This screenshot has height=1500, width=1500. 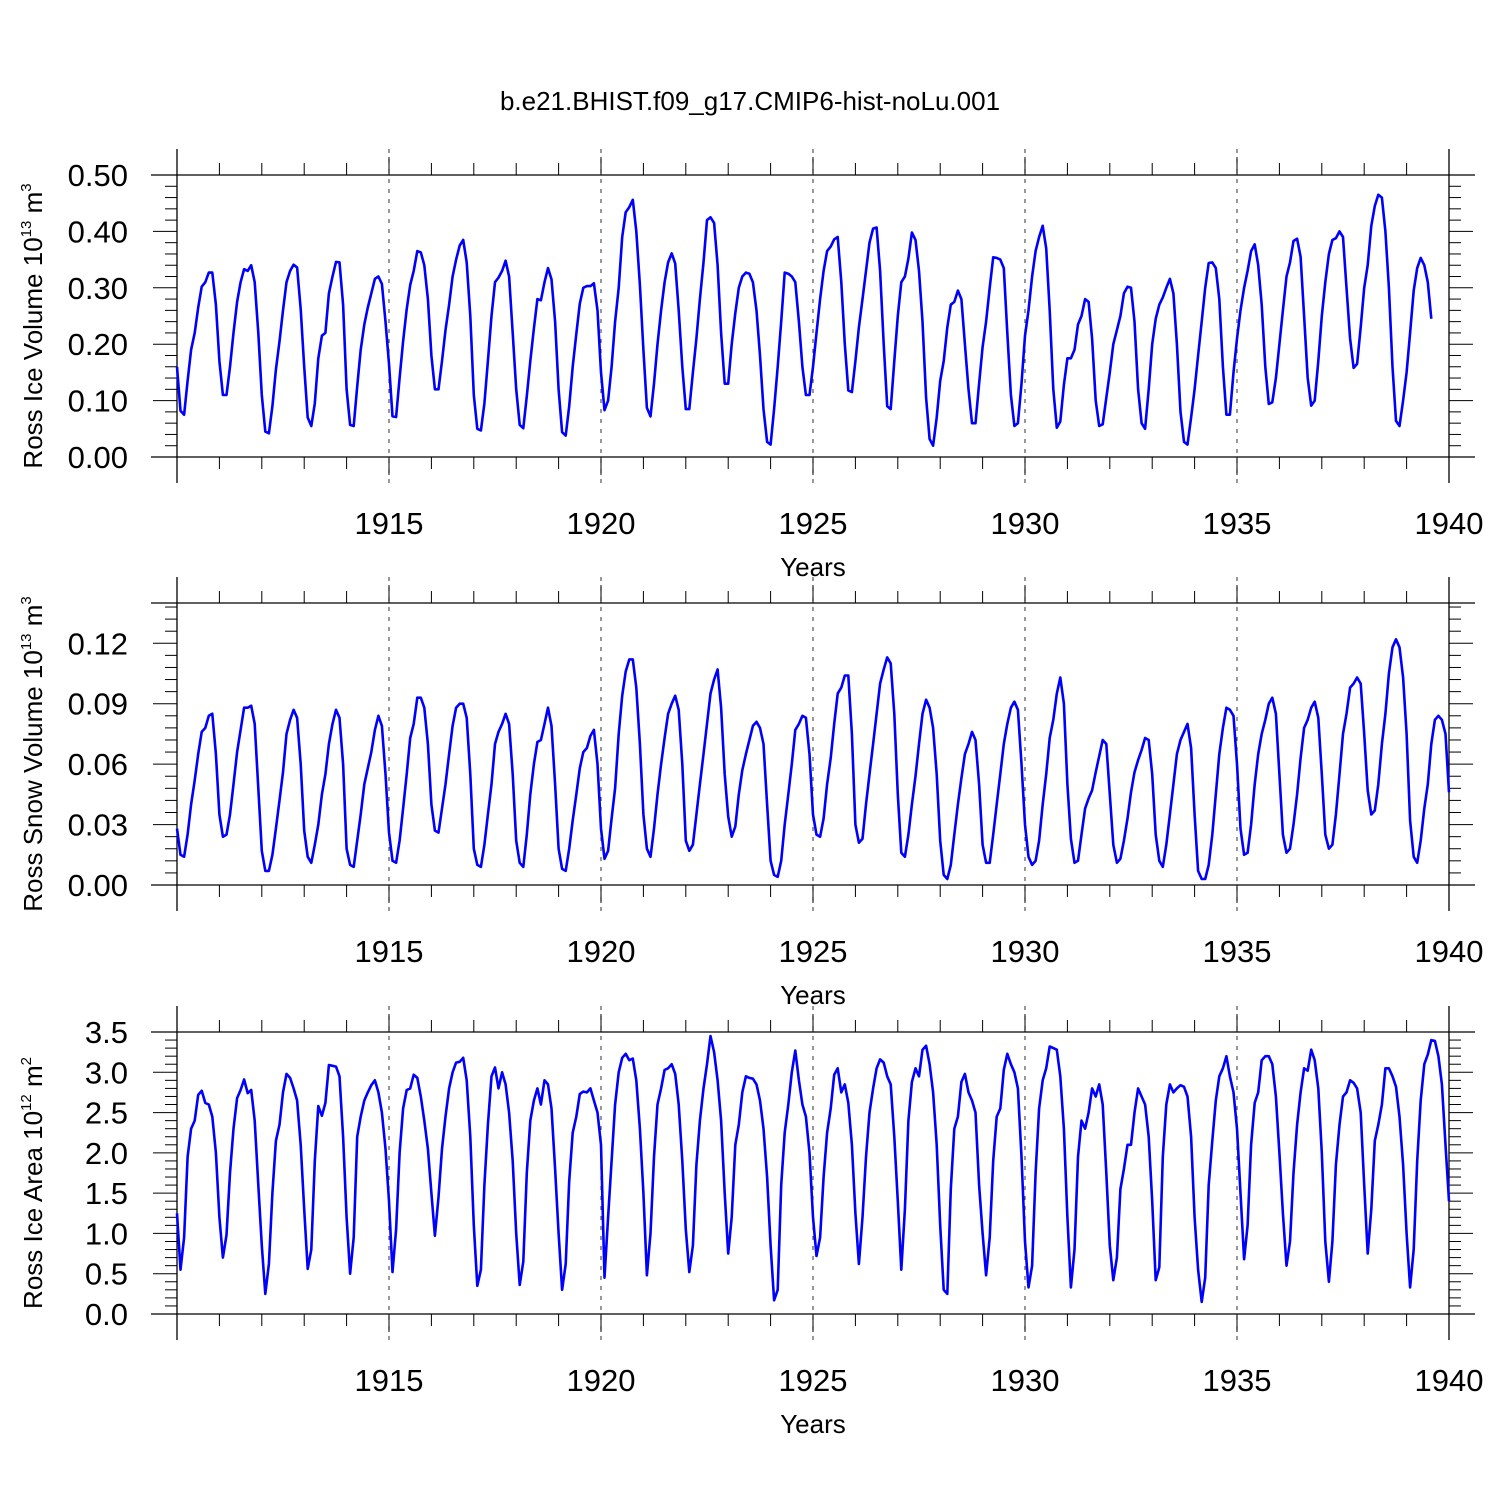 What do you see at coordinates (106, 1274) in the screenshot?
I see `y-tick-label: 0.5` at bounding box center [106, 1274].